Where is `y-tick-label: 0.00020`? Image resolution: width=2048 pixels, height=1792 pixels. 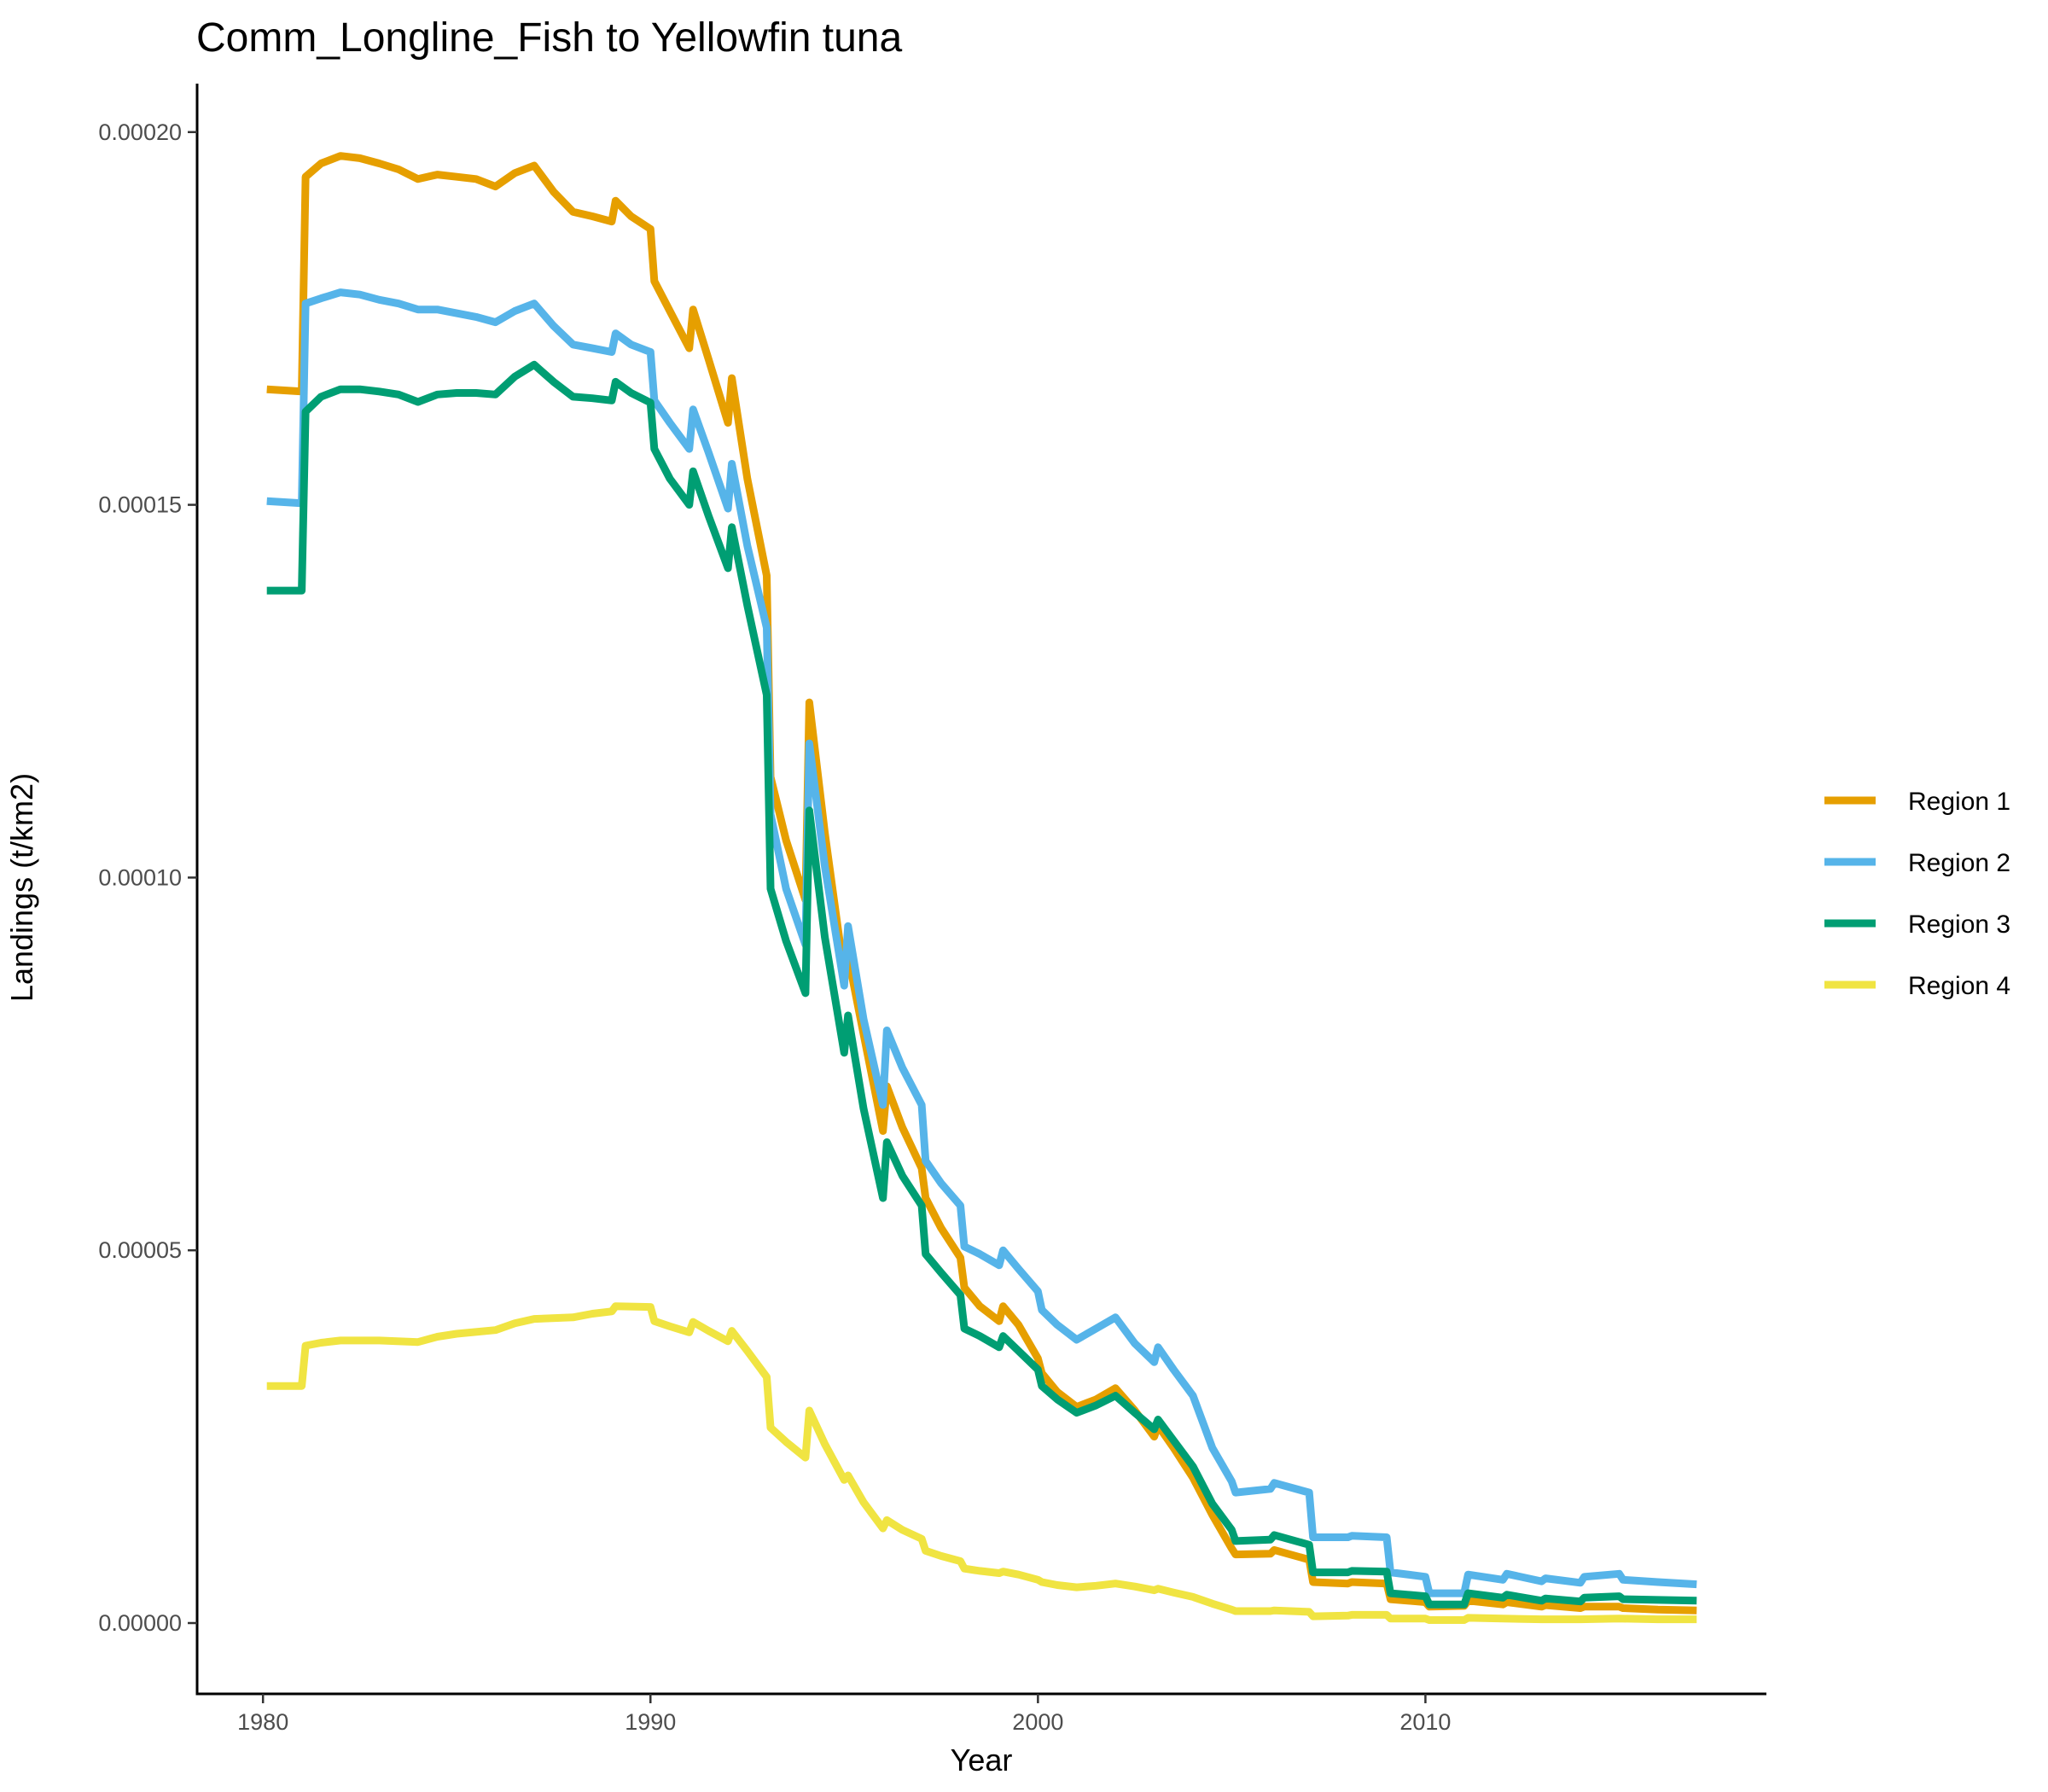 y-tick-label: 0.00020 is located at coordinates (140, 132).